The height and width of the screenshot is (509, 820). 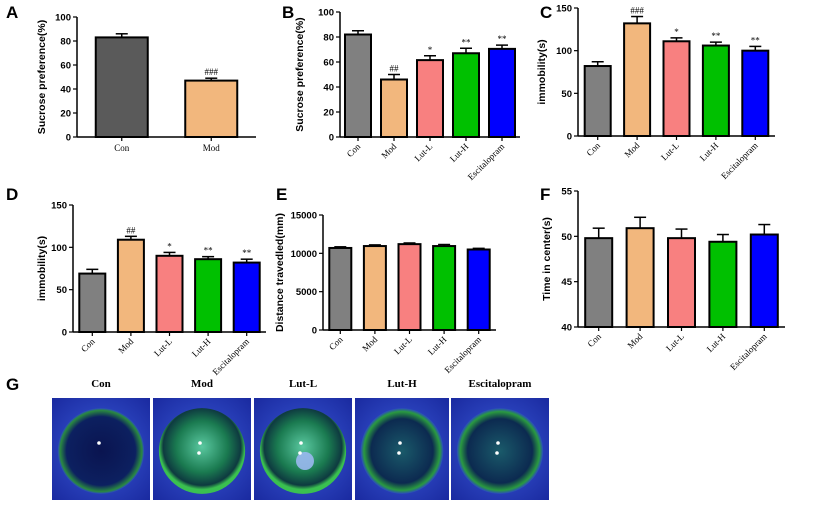 I want to click on panel-label: C, so click(x=546, y=12).